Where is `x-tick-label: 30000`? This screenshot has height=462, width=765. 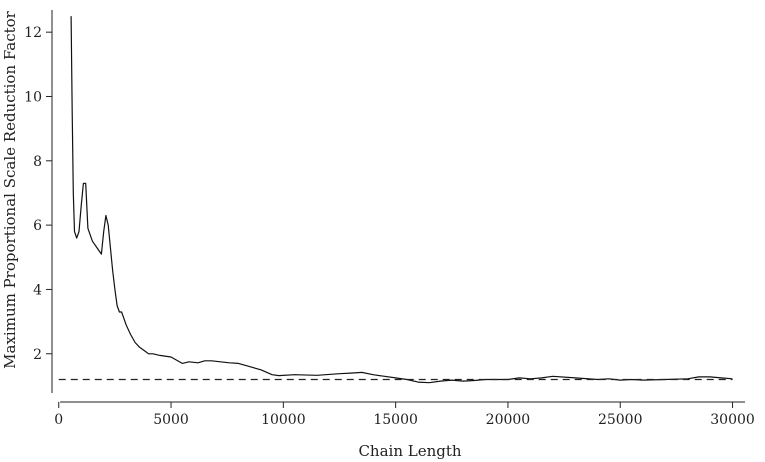
x-tick-label: 30000 is located at coordinates (732, 420).